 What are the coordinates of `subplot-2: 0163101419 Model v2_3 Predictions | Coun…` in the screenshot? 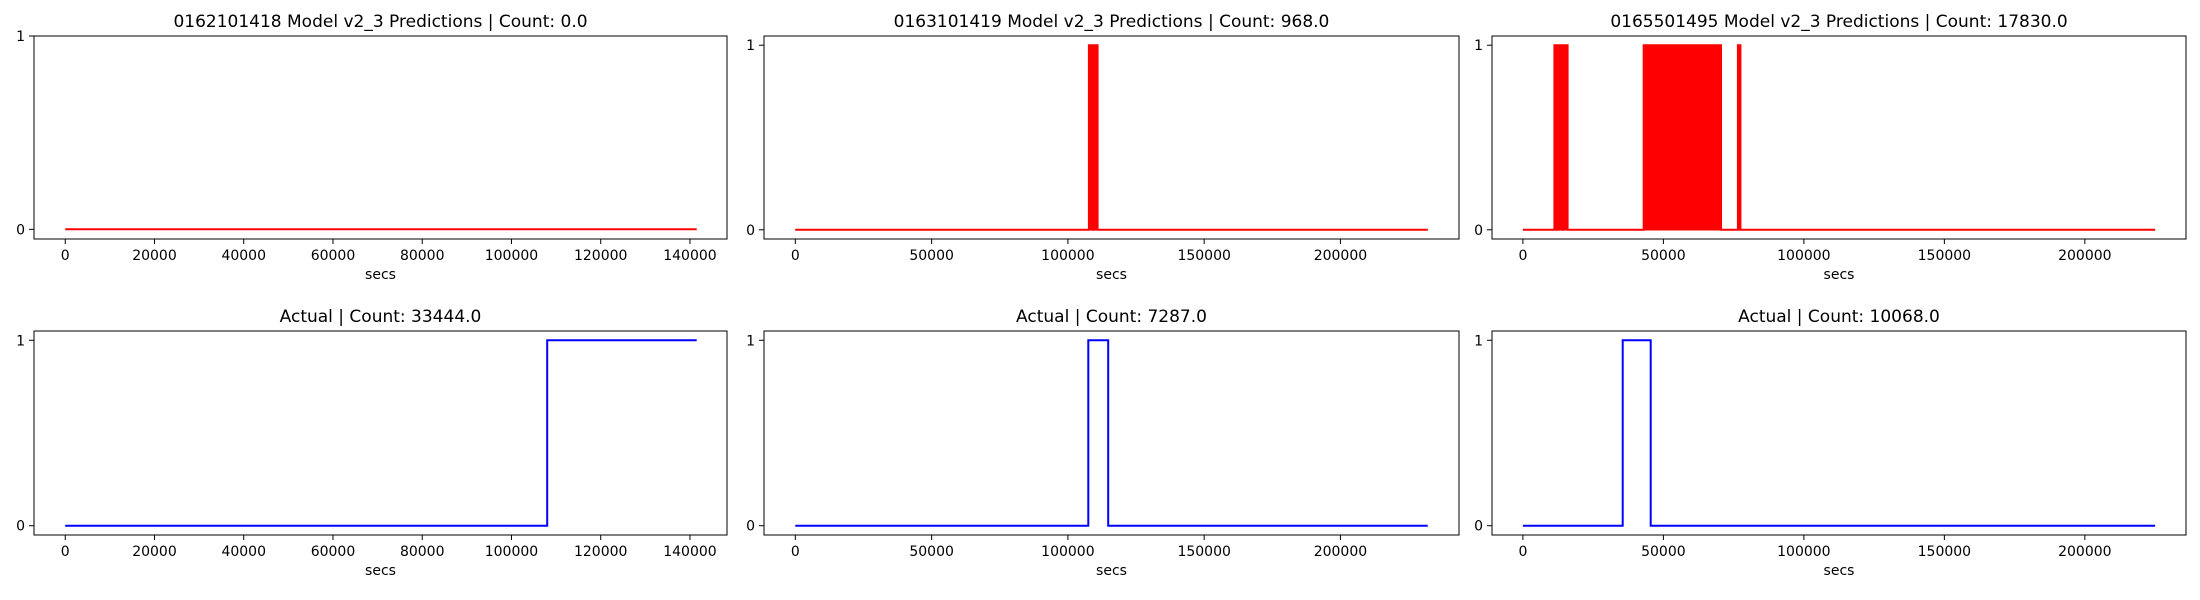 It's located at (1103, 147).